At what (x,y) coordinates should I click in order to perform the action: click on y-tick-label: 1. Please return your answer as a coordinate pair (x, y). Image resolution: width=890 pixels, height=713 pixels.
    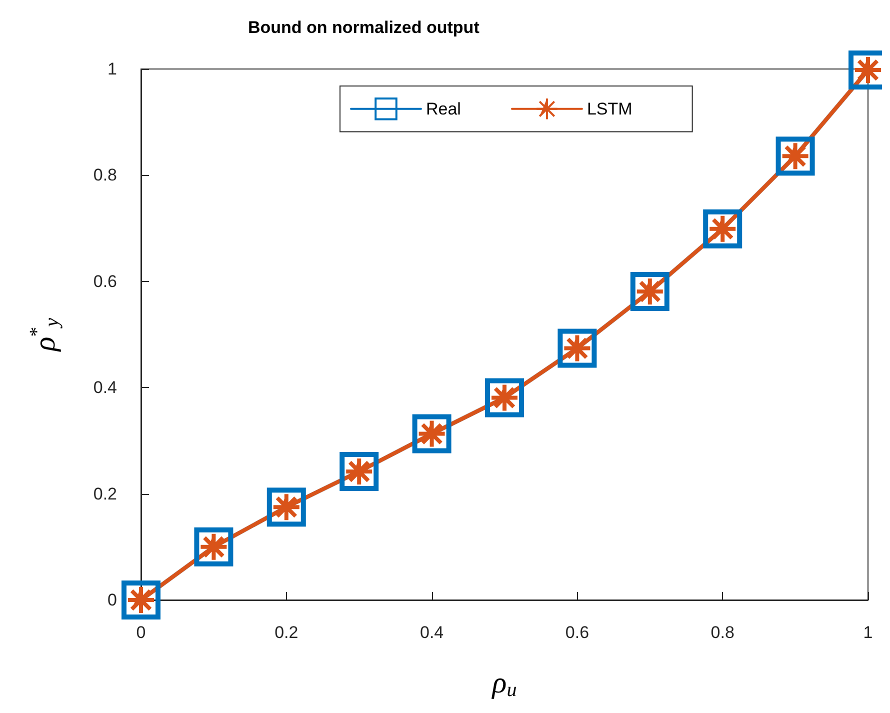
    Looking at the image, I should click on (112, 69).